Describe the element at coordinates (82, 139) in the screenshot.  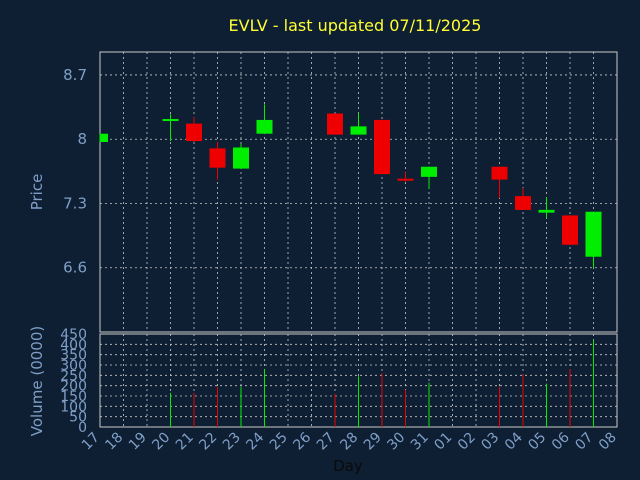
I see `price-y-tick-label: 8` at that location.